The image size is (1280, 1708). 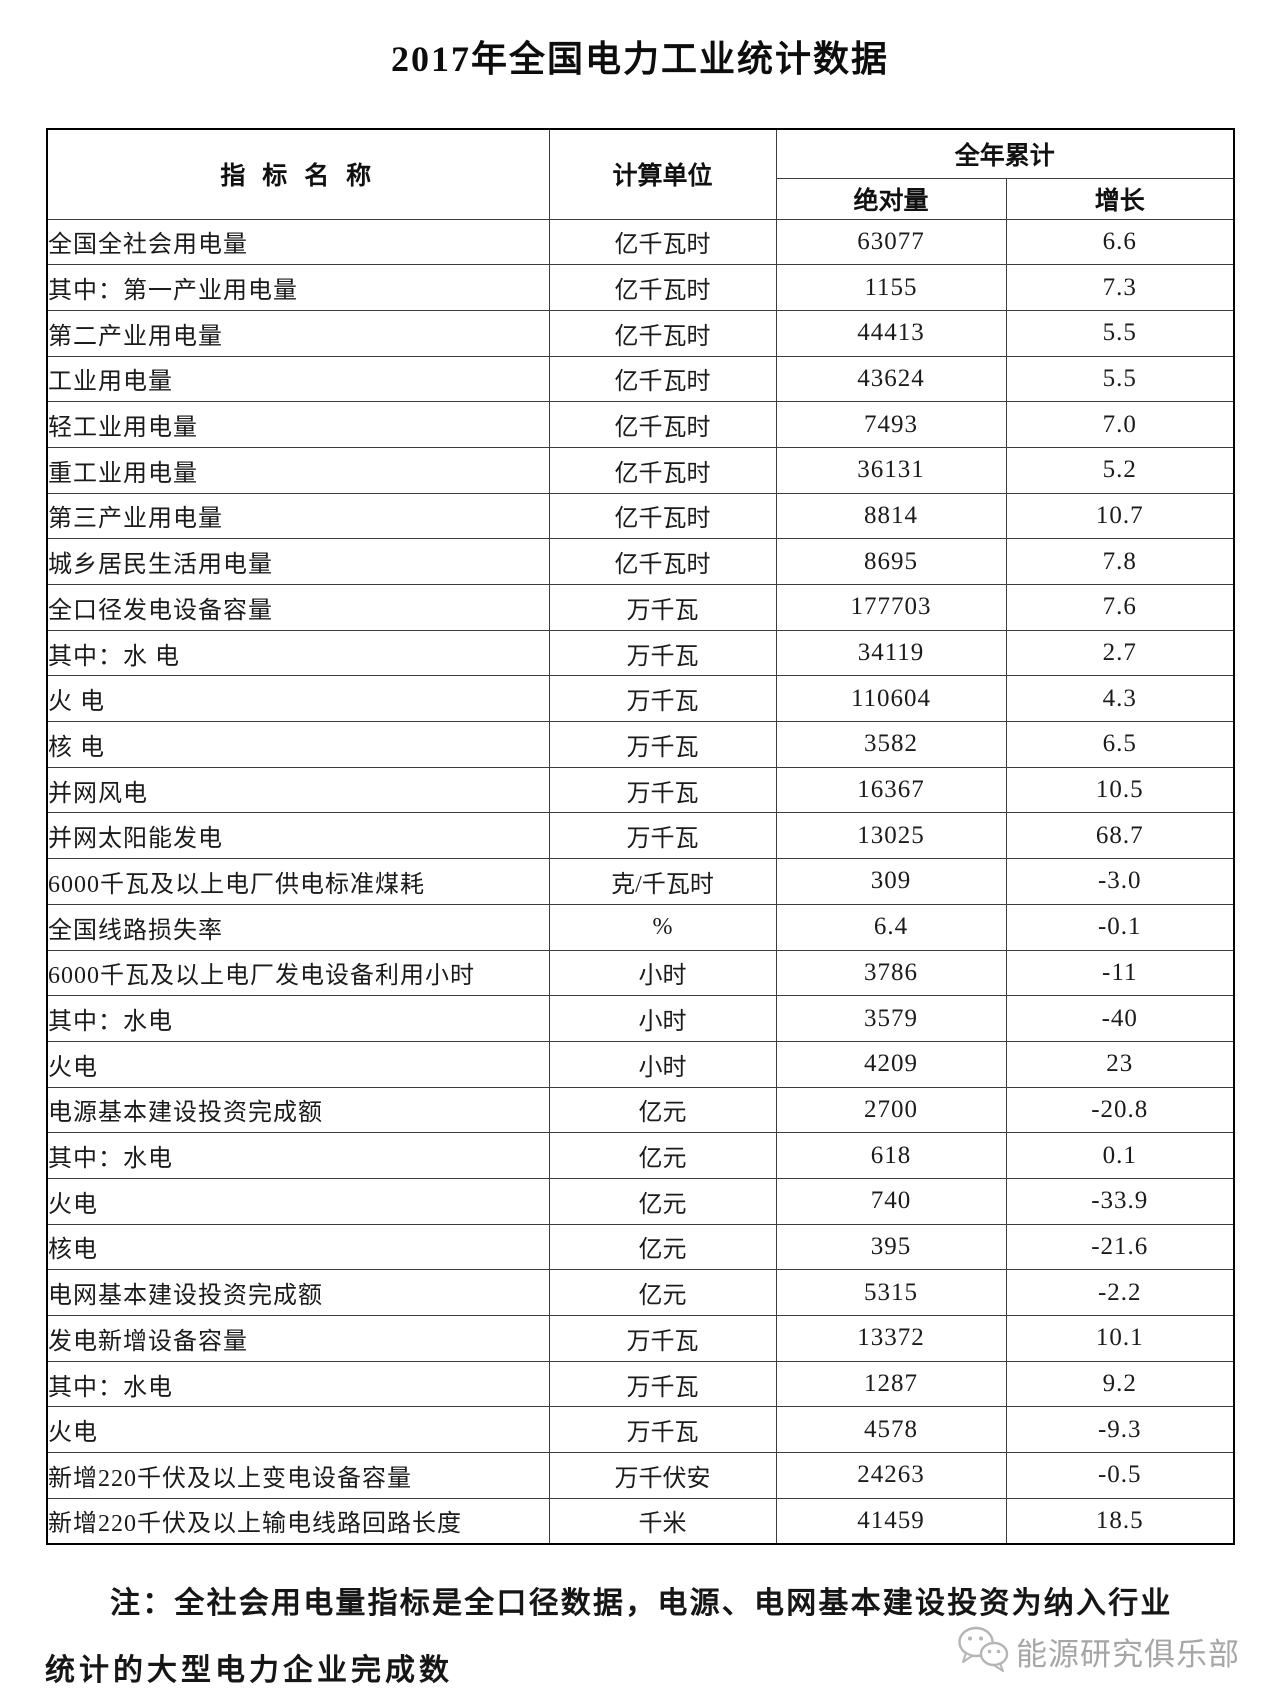 What do you see at coordinates (1120, 1018) in the screenshot?
I see `growth-value-cell: -40` at bounding box center [1120, 1018].